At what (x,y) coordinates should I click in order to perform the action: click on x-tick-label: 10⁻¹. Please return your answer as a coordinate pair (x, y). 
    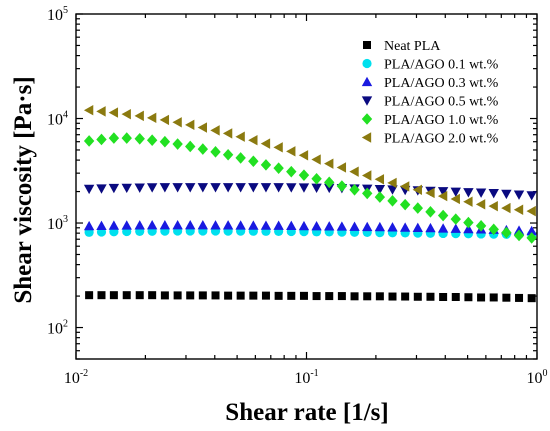
    Looking at the image, I should click on (306, 377).